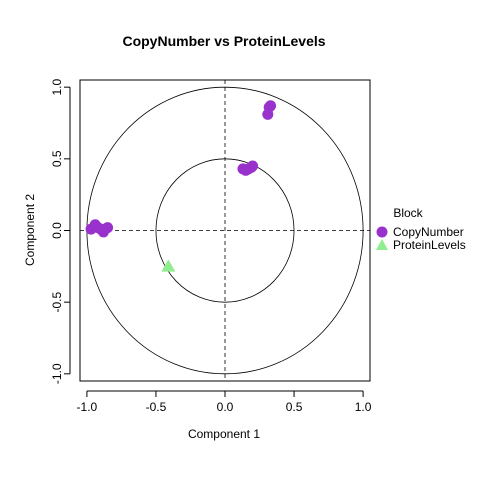  Describe the element at coordinates (382, 244) in the screenshot. I see `legend-marker-proteinlevels` at that location.